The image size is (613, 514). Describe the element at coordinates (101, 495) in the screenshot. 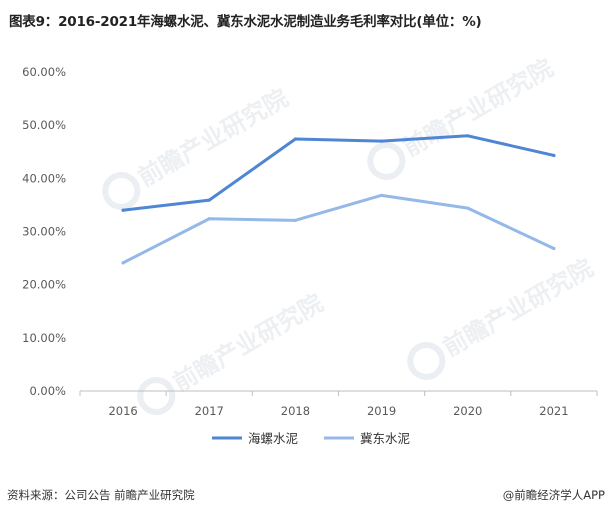

I see `source-note: 资料来源：公司公告 前瞻产业研究院` at that location.